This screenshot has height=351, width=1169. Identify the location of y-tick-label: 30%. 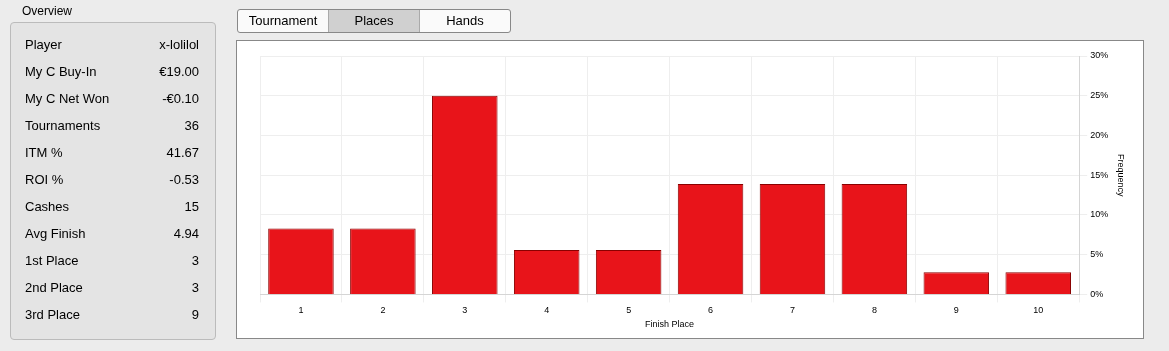
(1099, 55).